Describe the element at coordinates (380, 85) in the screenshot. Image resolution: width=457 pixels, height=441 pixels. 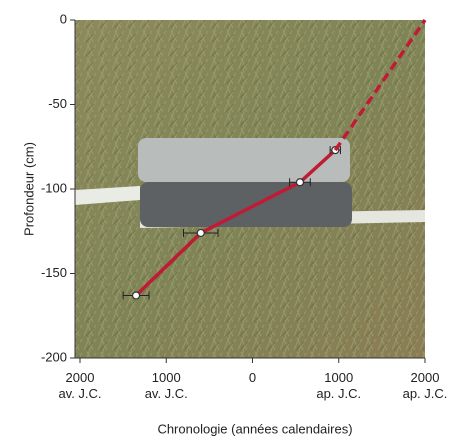
I see `series-line` at that location.